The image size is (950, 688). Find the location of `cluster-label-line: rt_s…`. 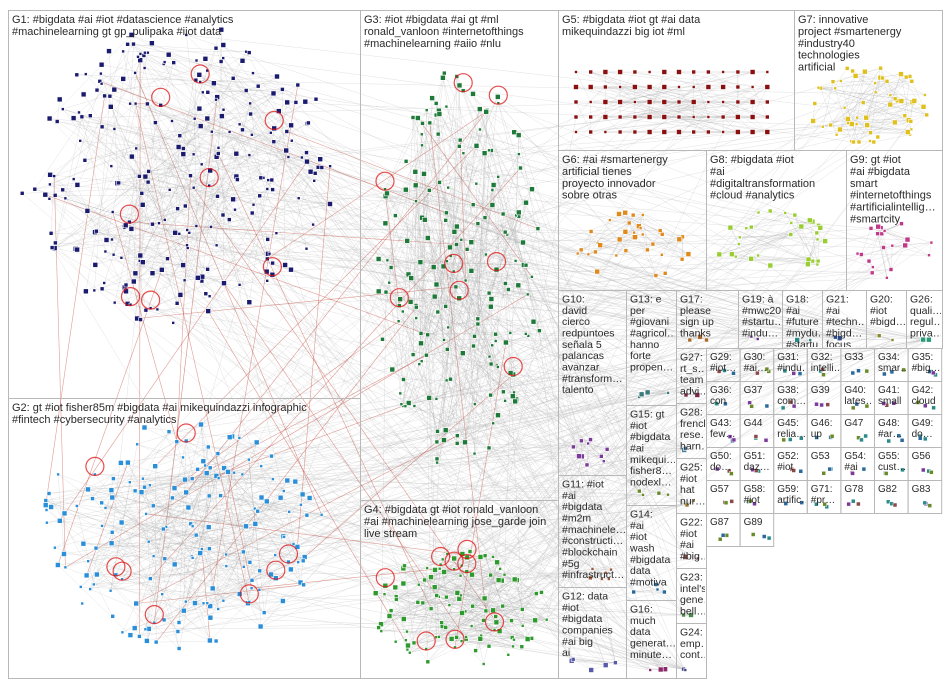

cluster-label-line: rt_s… is located at coordinates (694, 369).